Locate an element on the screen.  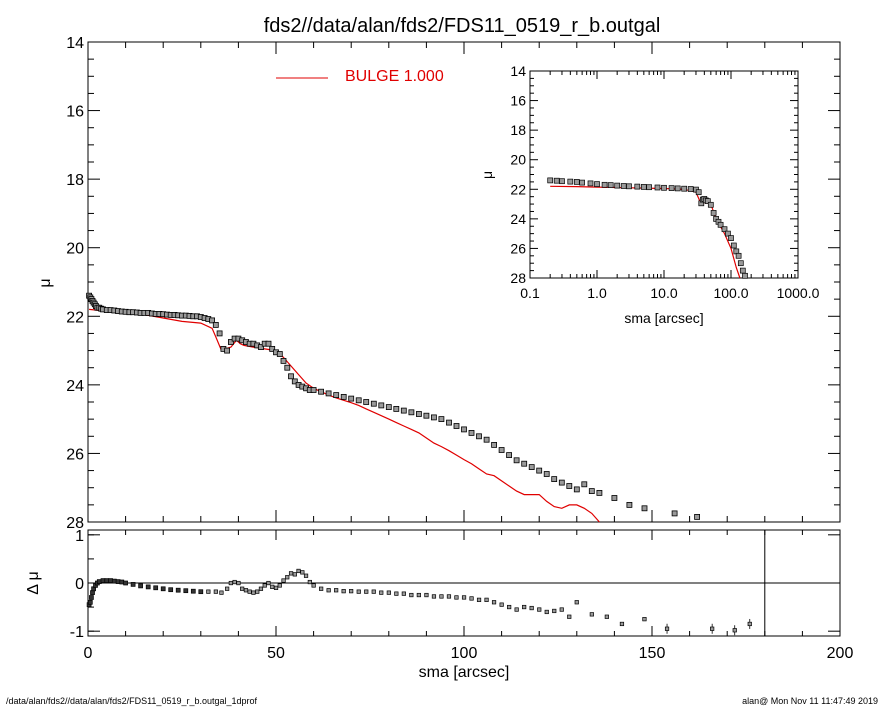
inset-ticks: 14 16 18 20 22 24 26 280.1 1.0 10.0 100.0 1000.0 is located at coordinates (664, 182).